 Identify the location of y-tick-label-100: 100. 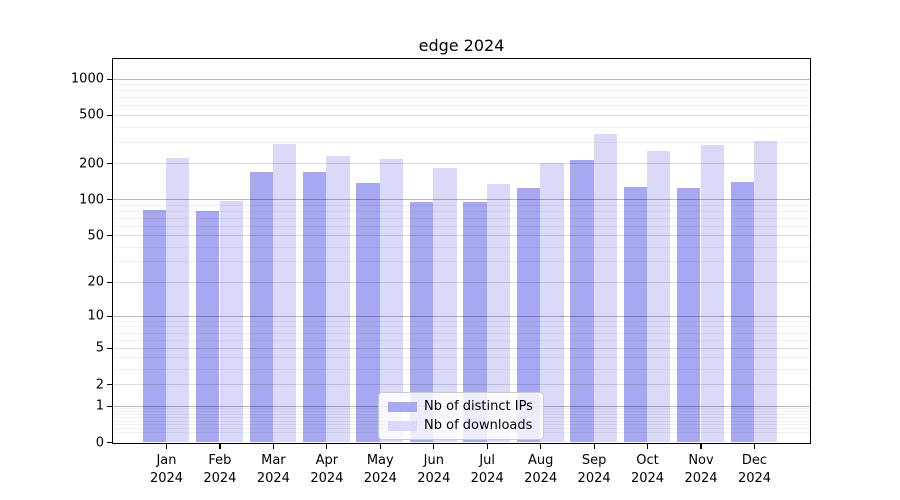
(91, 200).